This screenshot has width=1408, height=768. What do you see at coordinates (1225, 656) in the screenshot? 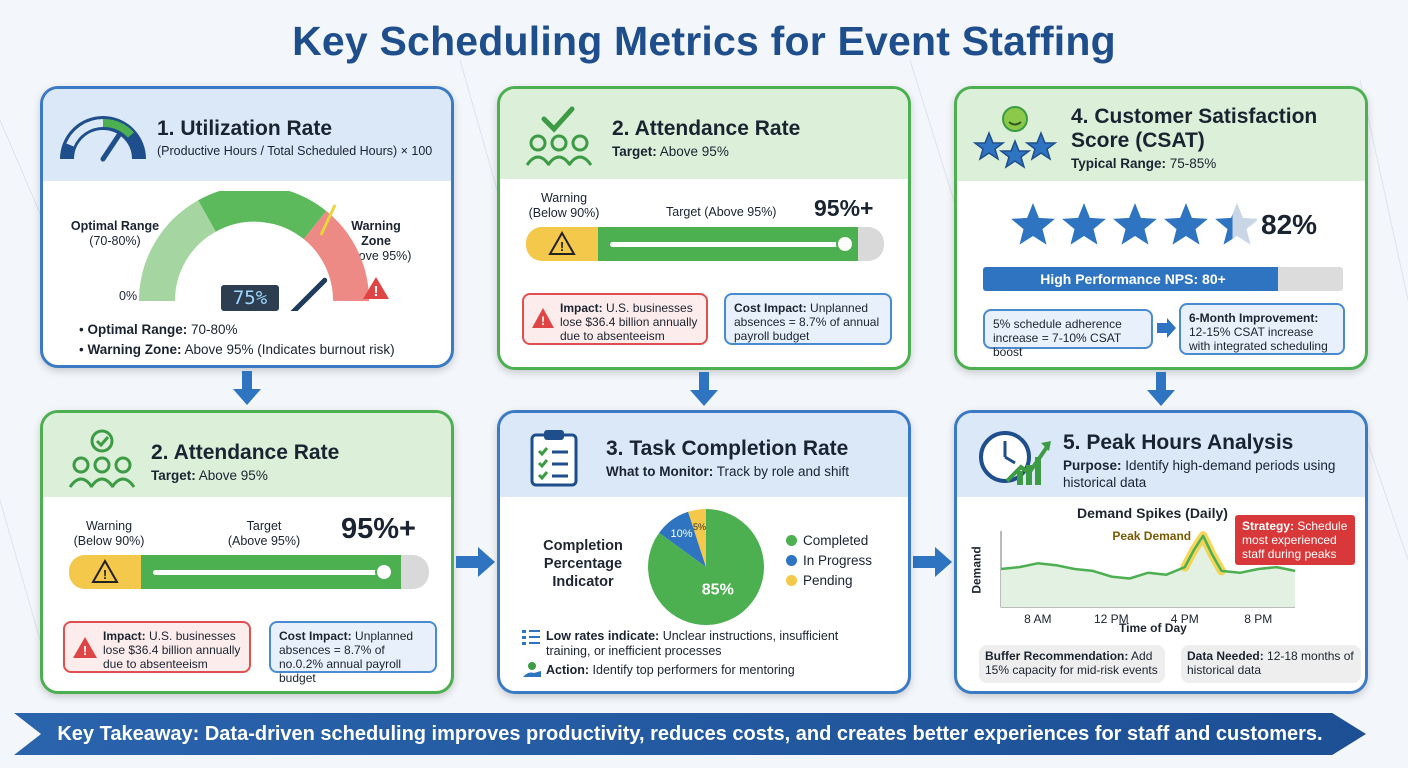
I see `data-label: Data Needed:` at bounding box center [1225, 656].